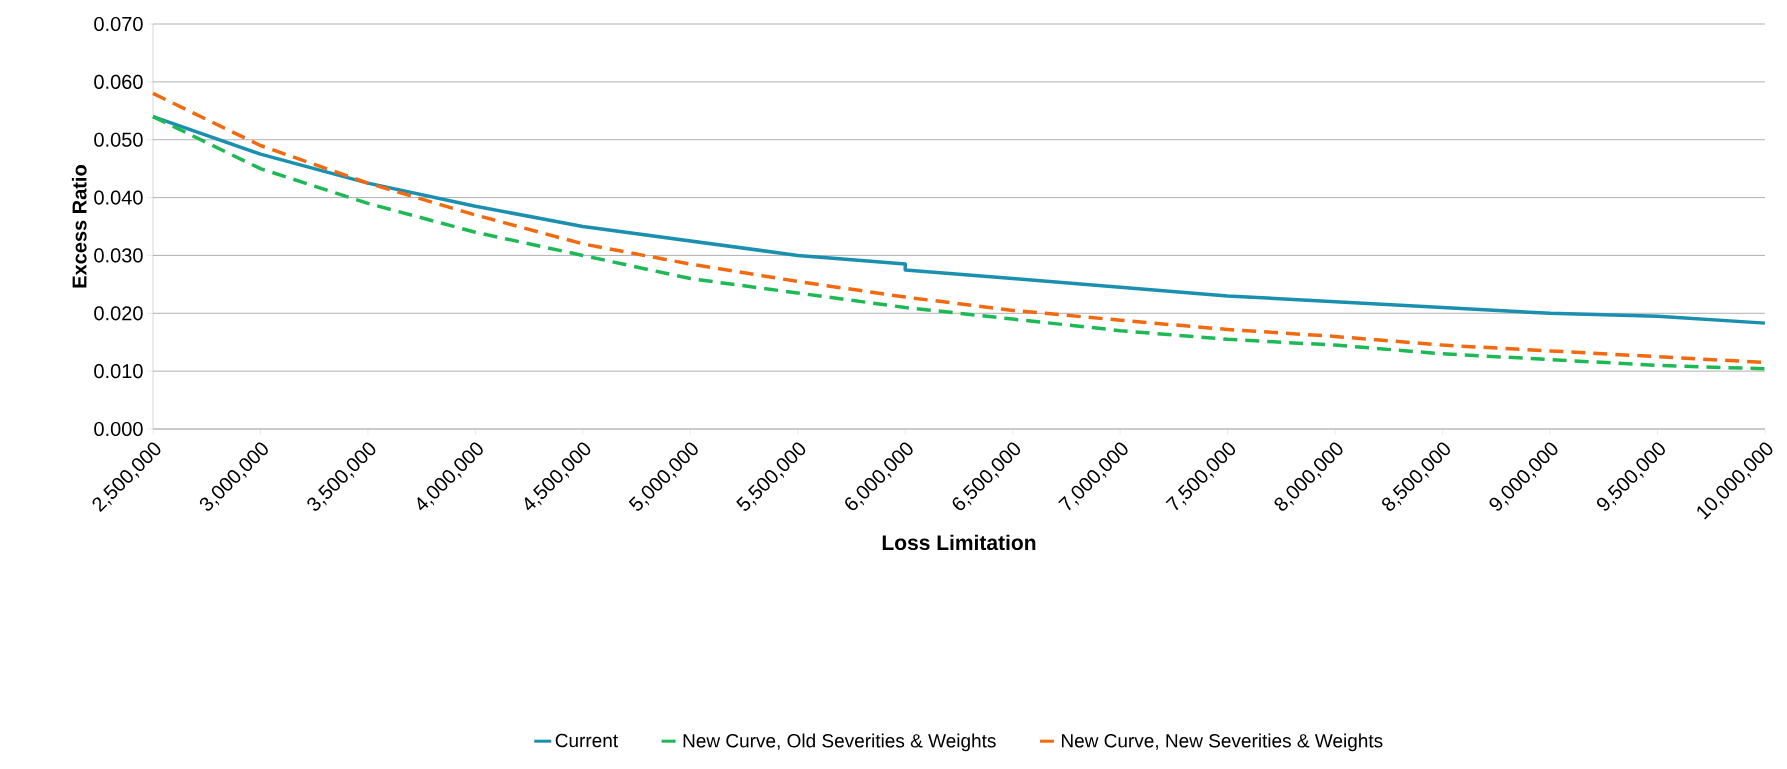 The width and height of the screenshot is (1787, 769). I want to click on x-axis-title: Loss Limitation, so click(959, 542).